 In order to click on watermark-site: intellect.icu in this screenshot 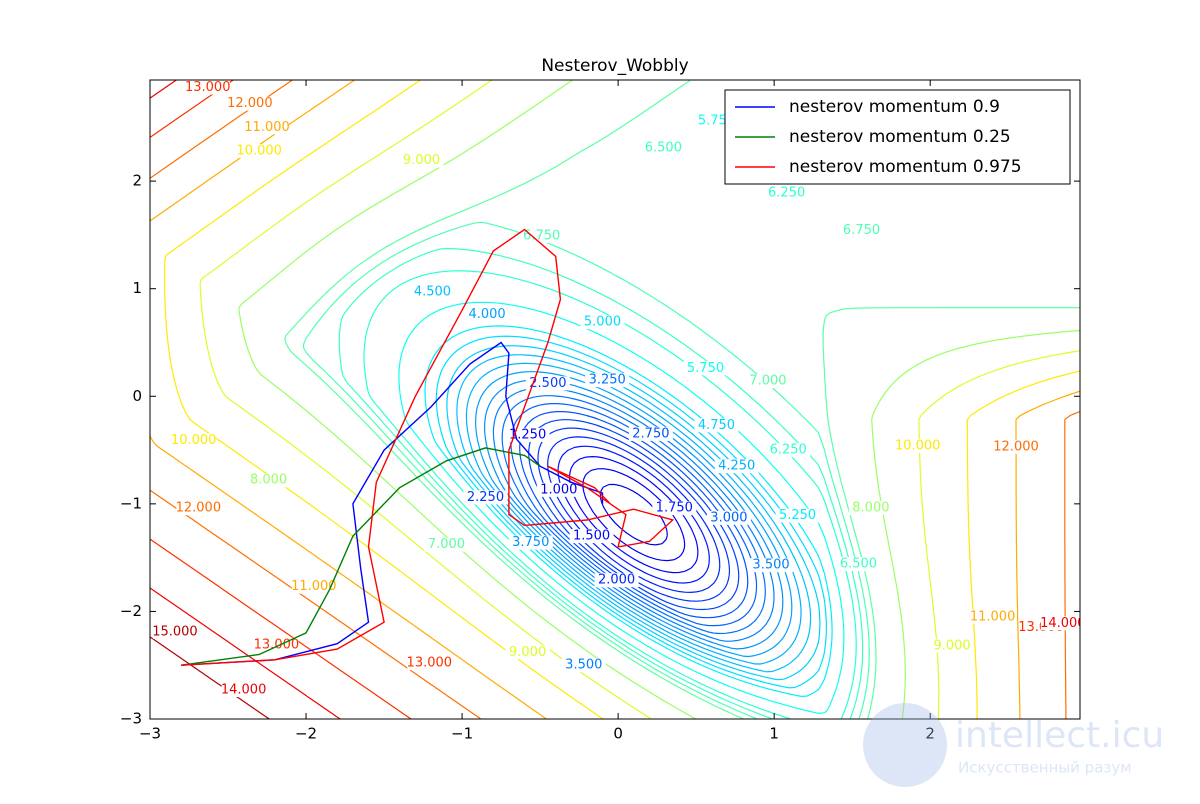, I will do `click(1059, 735)`.